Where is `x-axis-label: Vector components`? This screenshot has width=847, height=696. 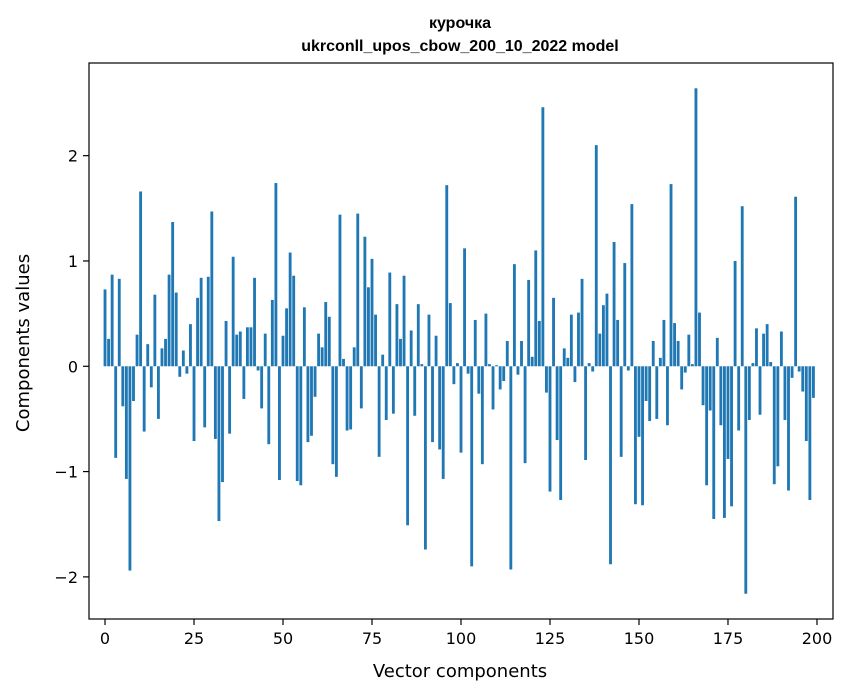
x-axis-label: Vector components is located at coordinates (460, 671).